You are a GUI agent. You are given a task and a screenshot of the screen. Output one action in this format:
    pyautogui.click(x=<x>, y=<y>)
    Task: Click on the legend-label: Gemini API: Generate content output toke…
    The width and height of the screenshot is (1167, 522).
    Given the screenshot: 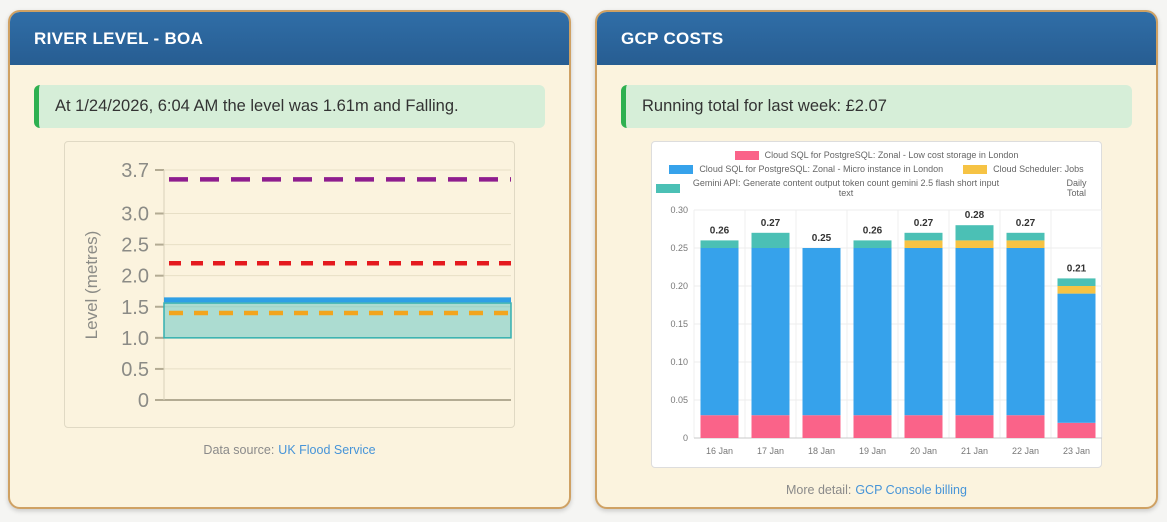 What is the action you would take?
    pyautogui.click(x=846, y=188)
    